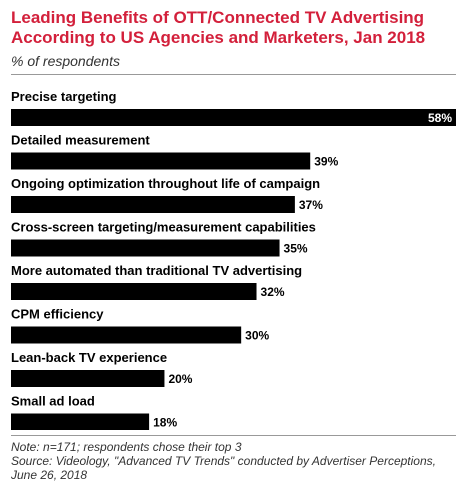  What do you see at coordinates (53, 401) in the screenshot?
I see `category-label: Small ad load` at bounding box center [53, 401].